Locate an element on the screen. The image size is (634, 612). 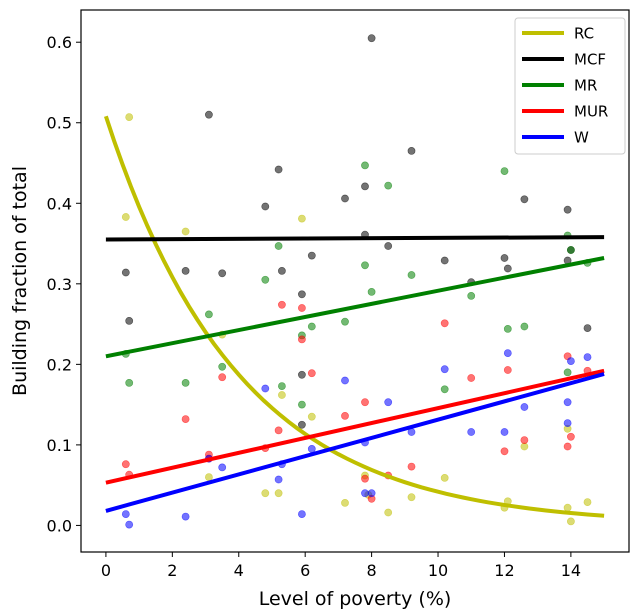
legend: RC MCF MR MUR W is located at coordinates (570, 86).